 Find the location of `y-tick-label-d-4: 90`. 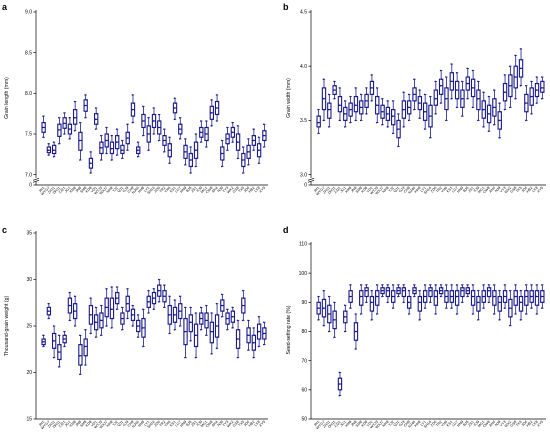

y-tick-label-d-4: 90 is located at coordinates (304, 303).